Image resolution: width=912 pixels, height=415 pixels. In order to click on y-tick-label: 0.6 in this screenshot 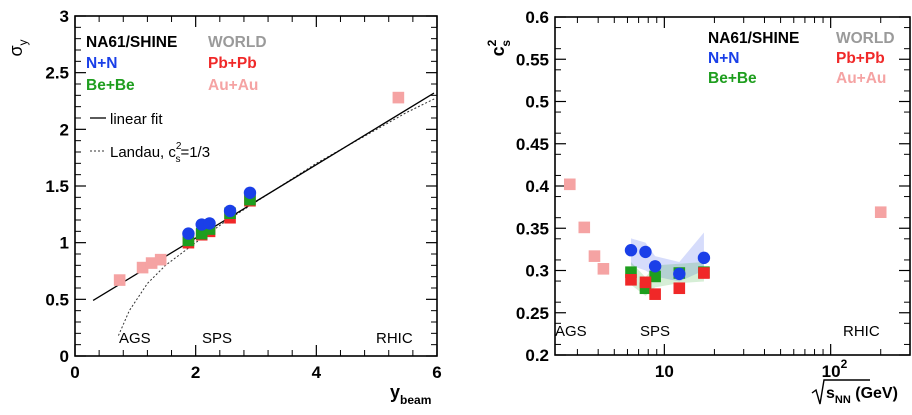, I will do `click(537, 17)`.